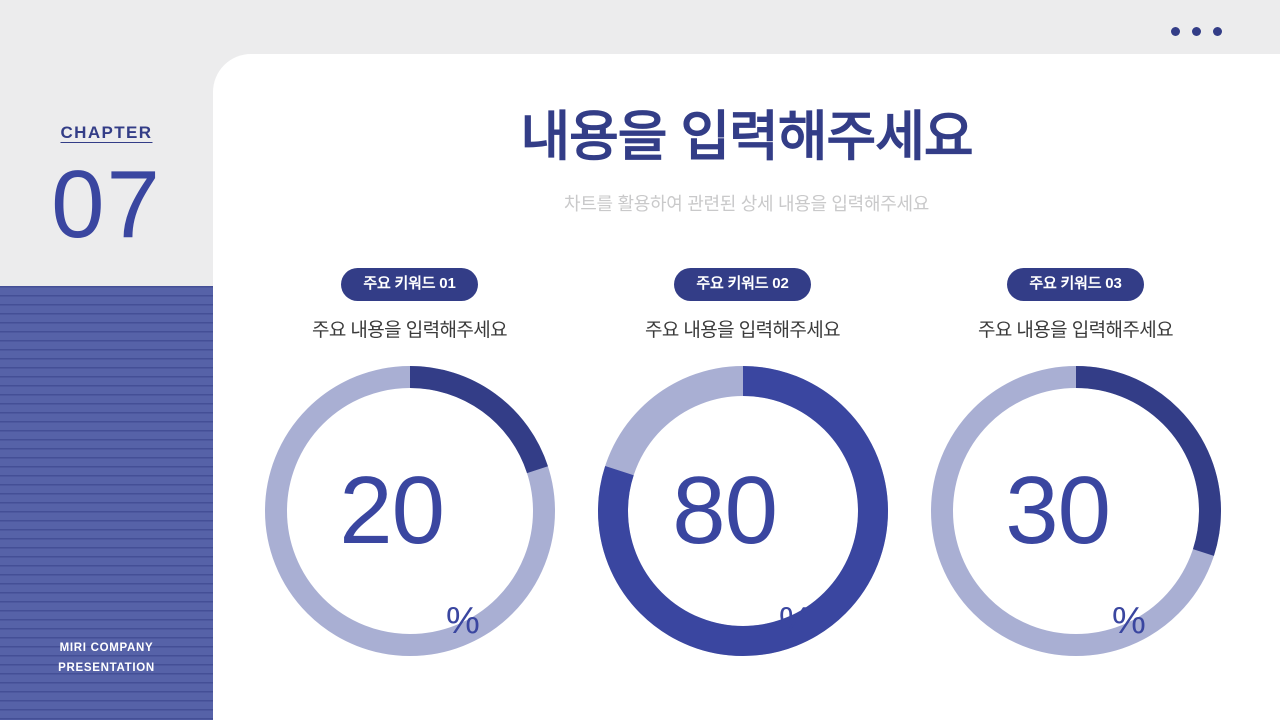 The image size is (1280, 720). I want to click on column-label-1: 주요 내용을 입력해주세요, so click(409, 330).